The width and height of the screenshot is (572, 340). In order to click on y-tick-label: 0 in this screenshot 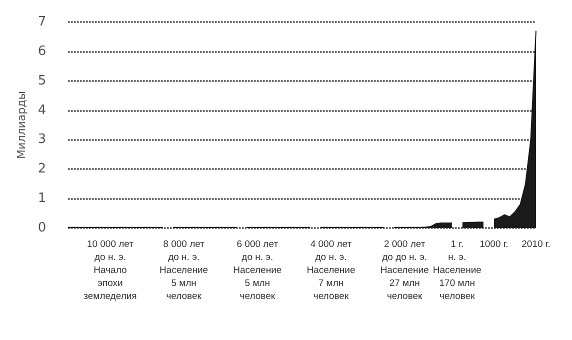, I will do `click(42, 228)`.